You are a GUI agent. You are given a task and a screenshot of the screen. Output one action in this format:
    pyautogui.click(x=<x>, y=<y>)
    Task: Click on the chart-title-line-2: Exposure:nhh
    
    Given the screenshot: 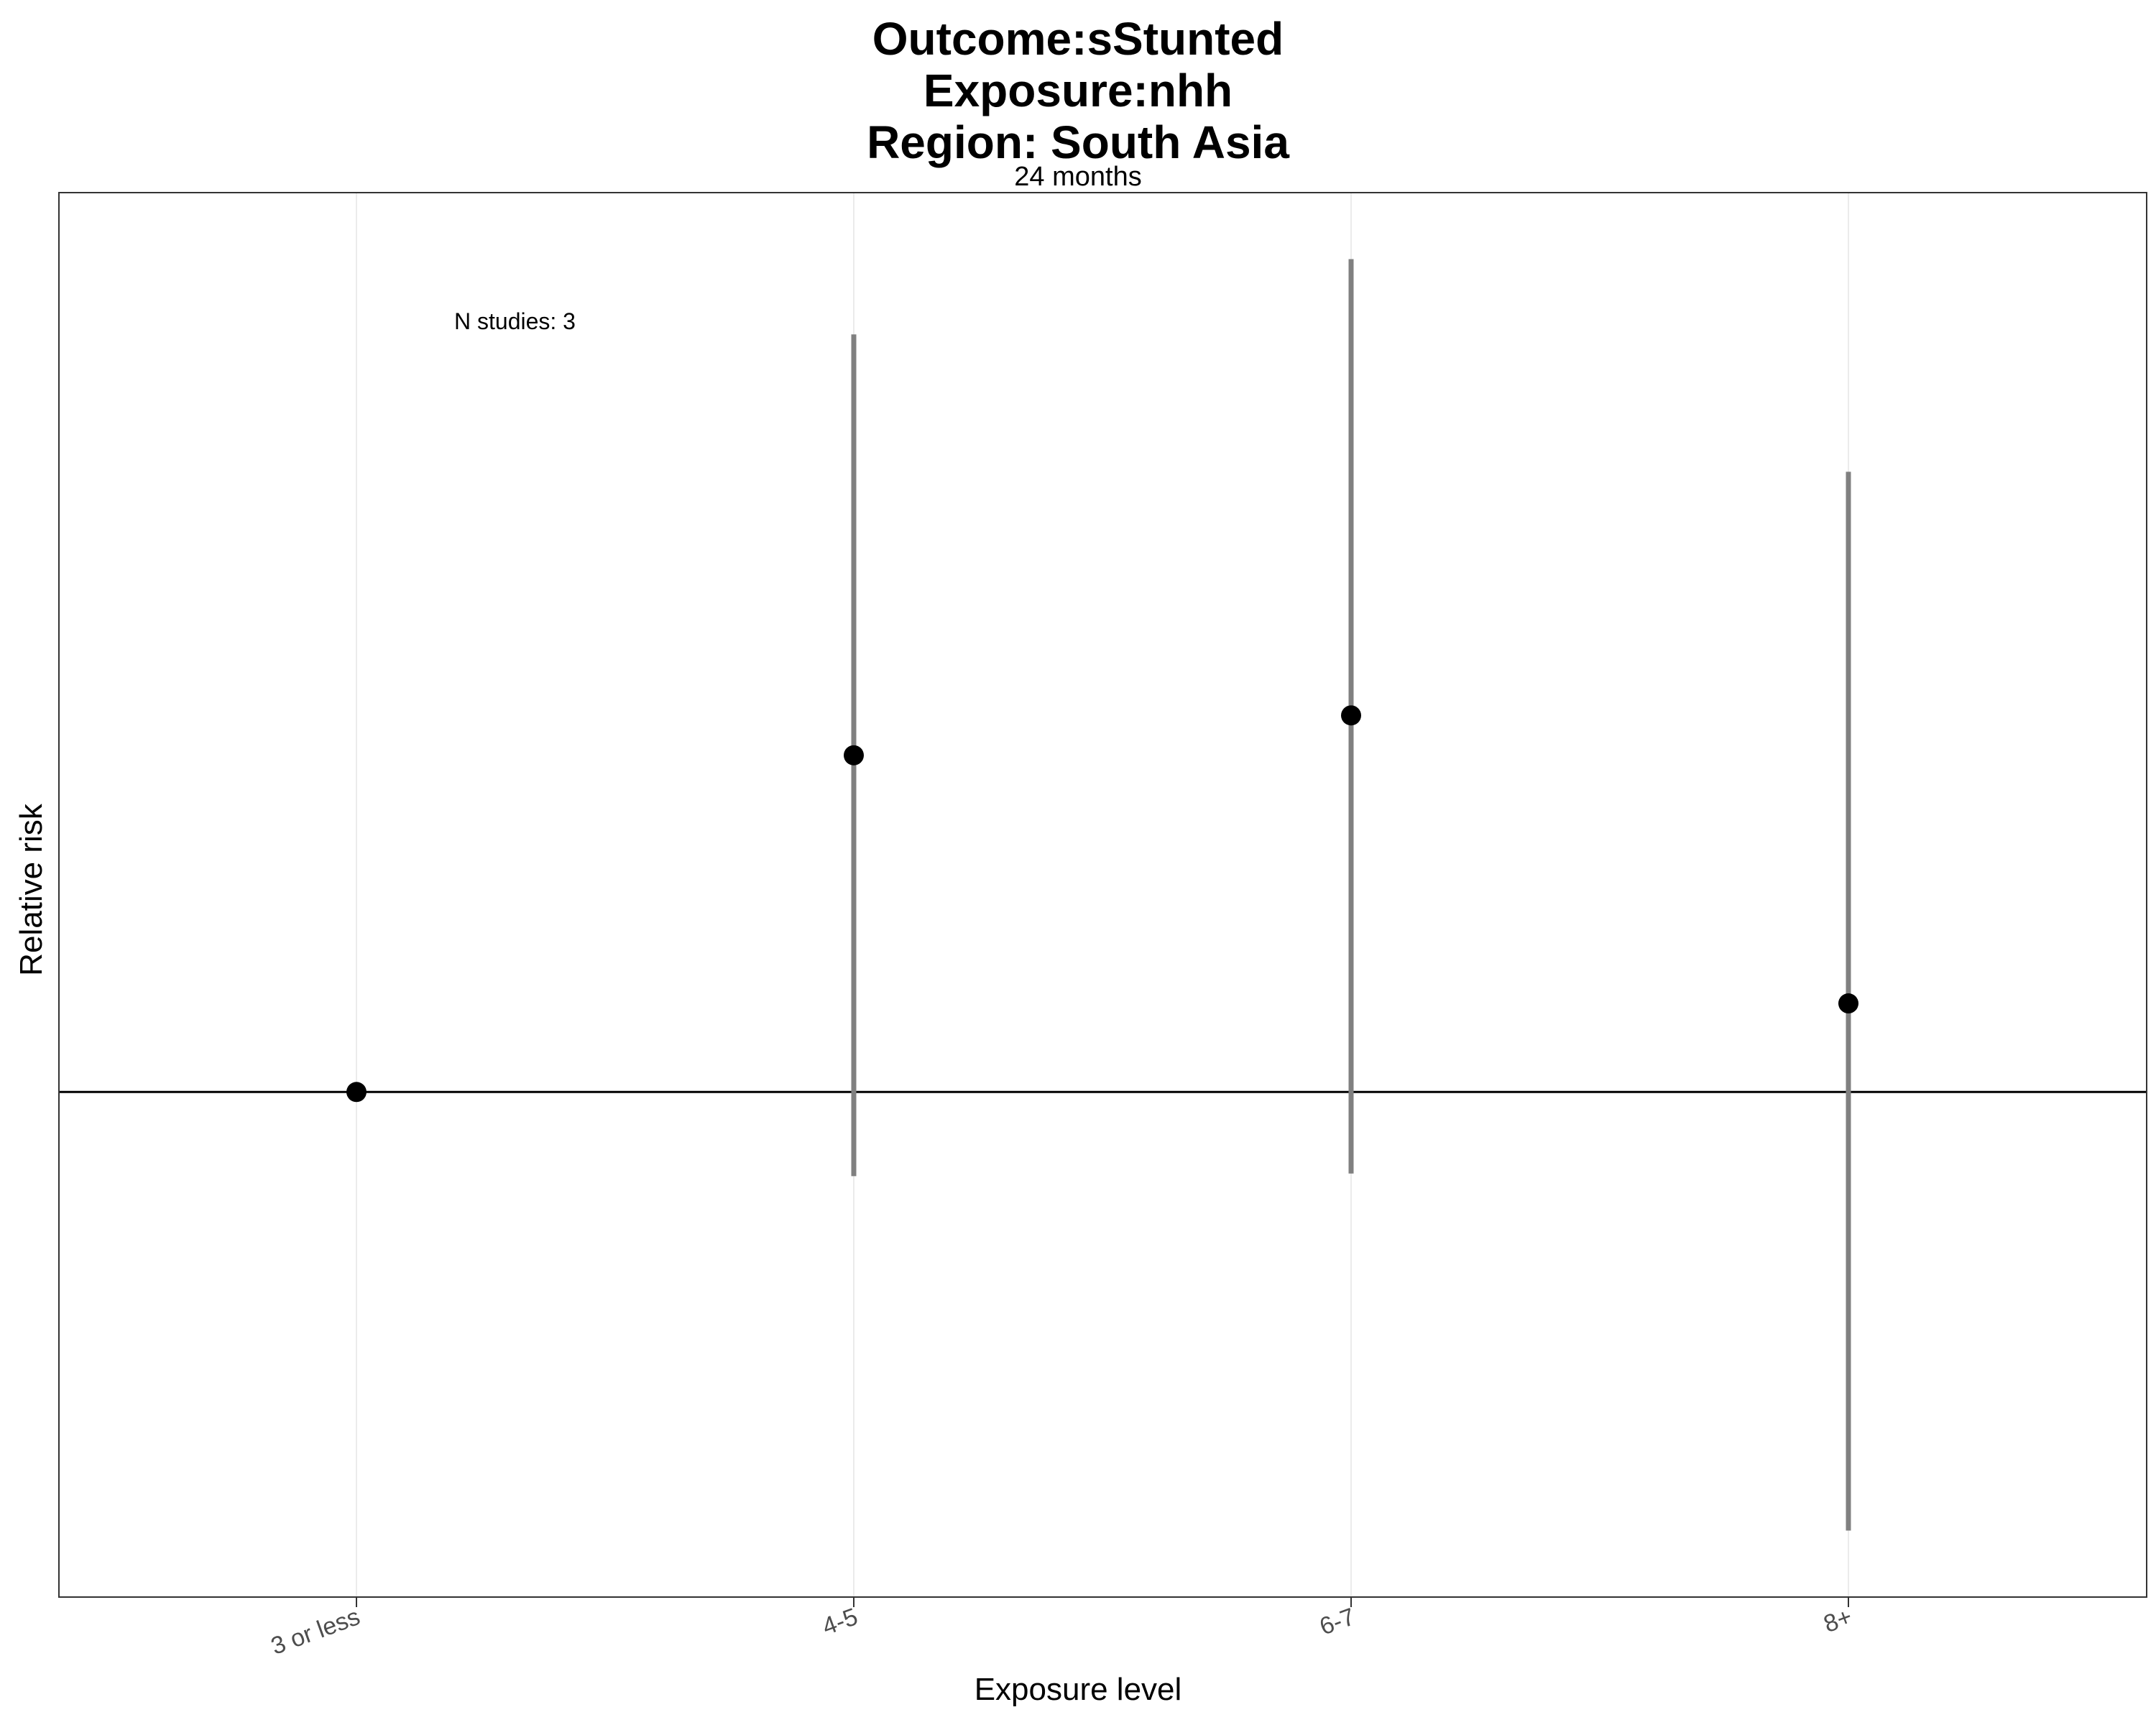 What is the action you would take?
    pyautogui.click(x=1078, y=90)
    